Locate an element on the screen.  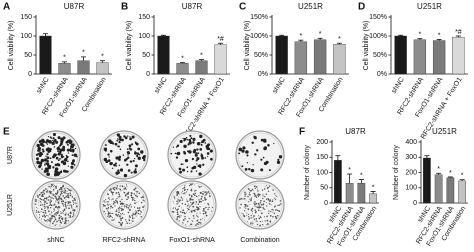
y-tick-label: 0 is located at coordinates (415, 203).